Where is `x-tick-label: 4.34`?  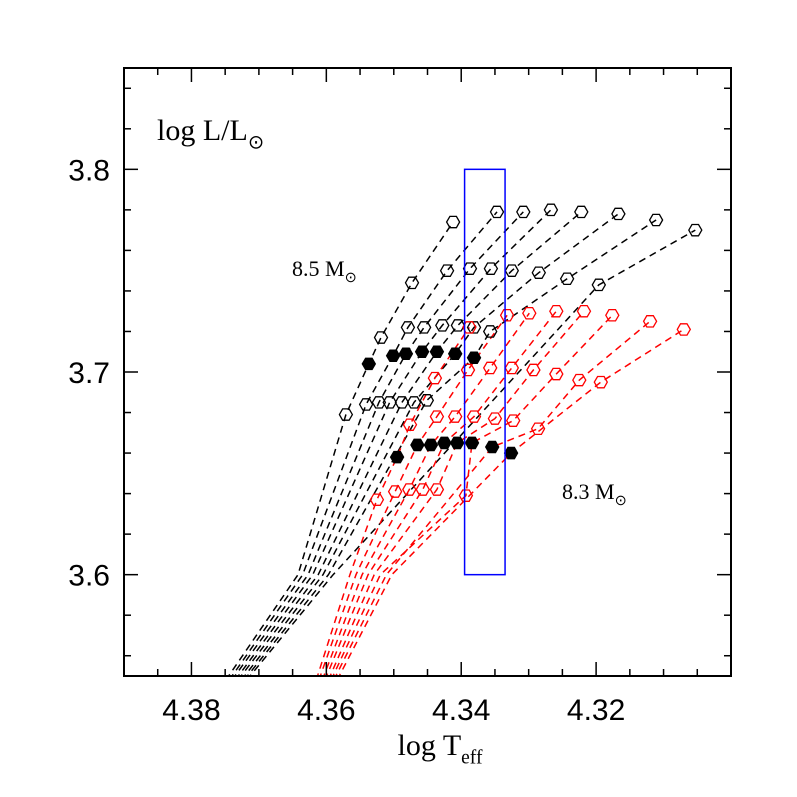 x-tick-label: 4.34 is located at coordinates (461, 710).